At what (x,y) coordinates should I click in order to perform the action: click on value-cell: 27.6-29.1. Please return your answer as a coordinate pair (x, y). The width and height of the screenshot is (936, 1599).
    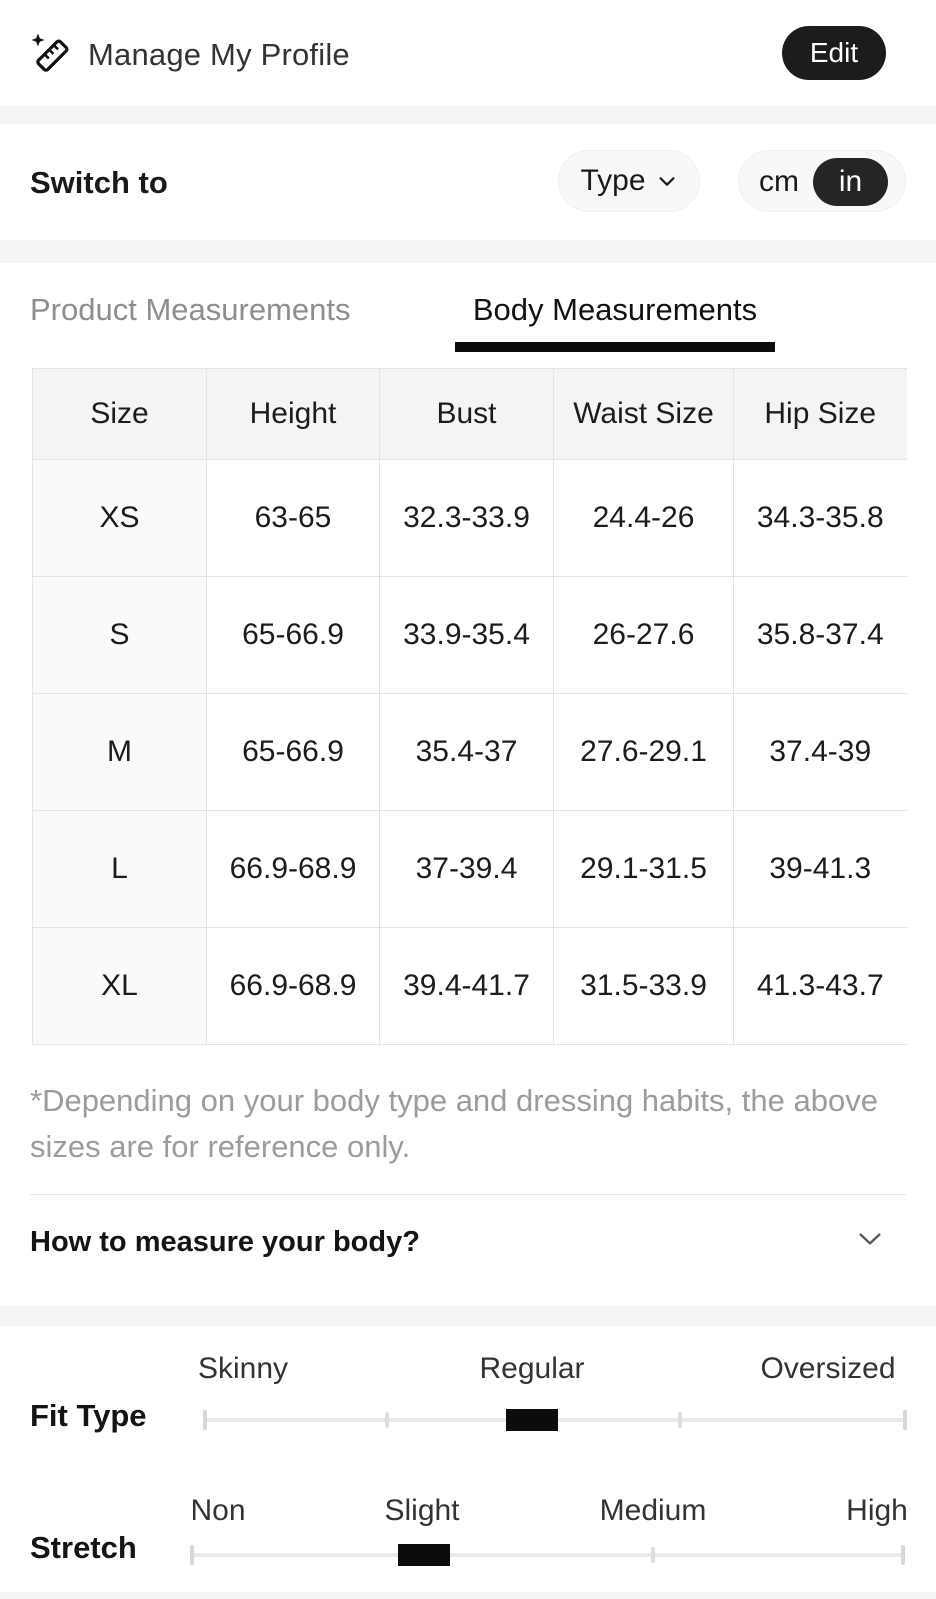
    Looking at the image, I should click on (643, 752).